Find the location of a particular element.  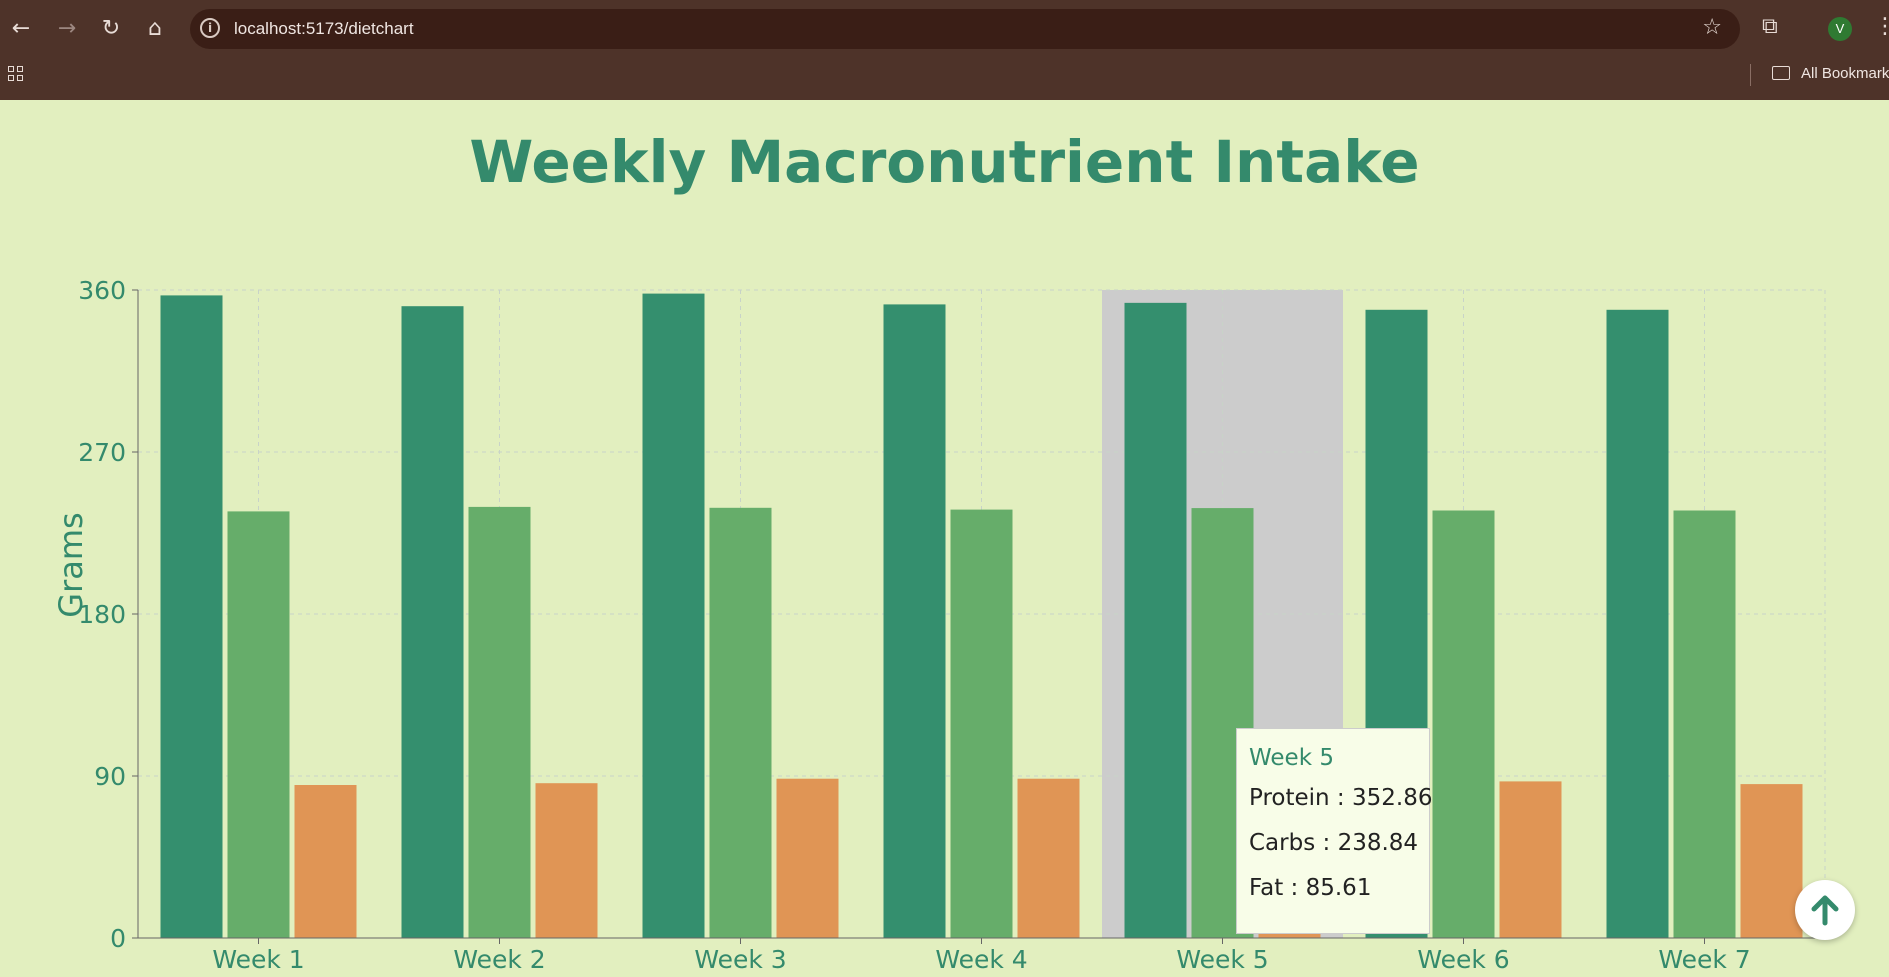

y-tick-label: 90 is located at coordinates (110, 776).